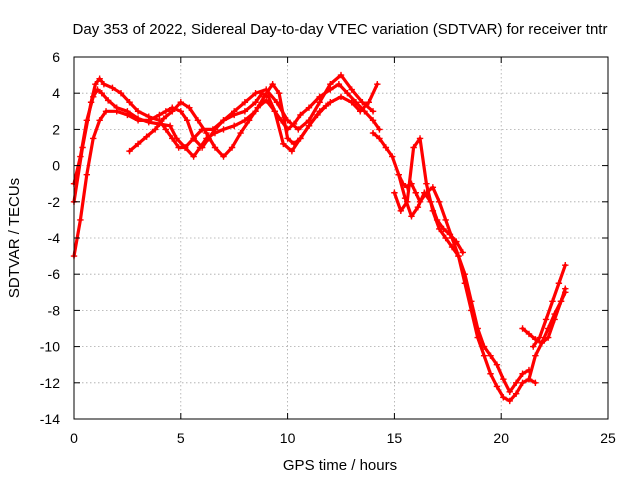 This screenshot has width=640, height=480. Describe the element at coordinates (340, 465) in the screenshot. I see `x-axis-label: GPS time / hours` at that location.